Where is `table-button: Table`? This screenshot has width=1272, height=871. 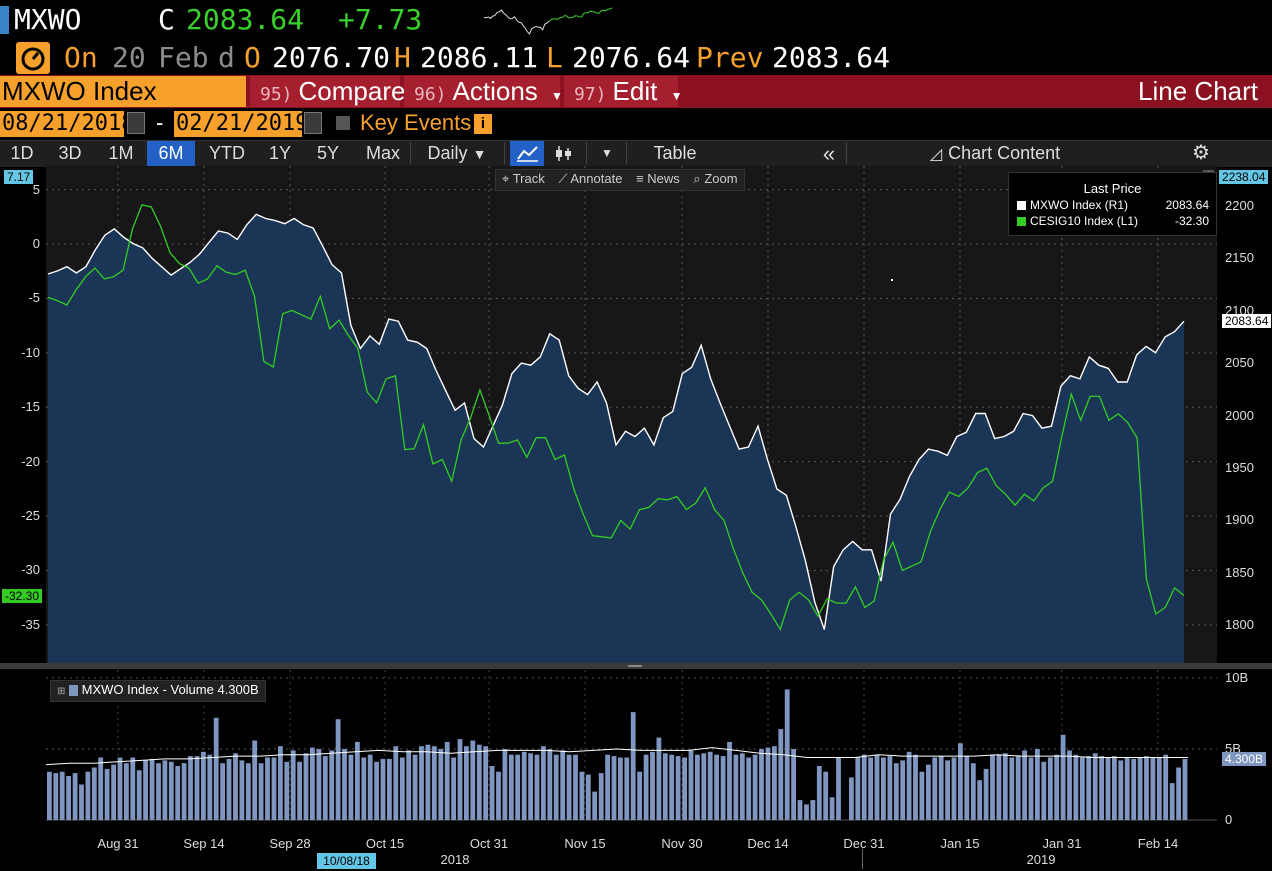
table-button: Table is located at coordinates (675, 153).